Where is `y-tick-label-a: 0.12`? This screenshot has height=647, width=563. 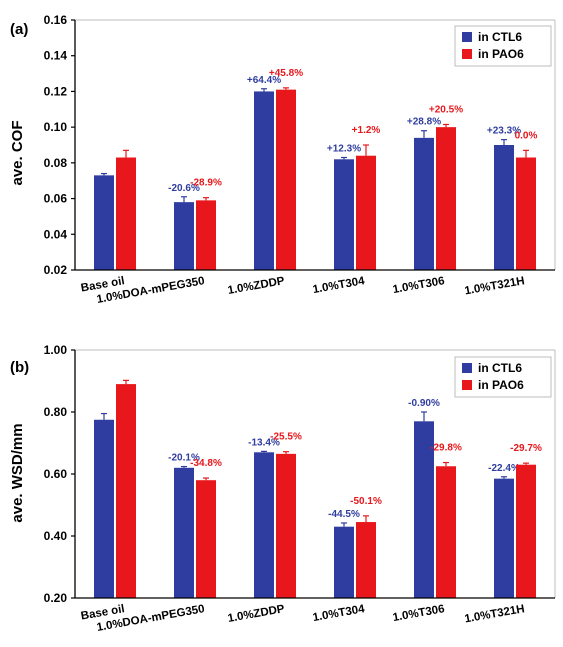
y-tick-label-a: 0.12 is located at coordinates (56, 91).